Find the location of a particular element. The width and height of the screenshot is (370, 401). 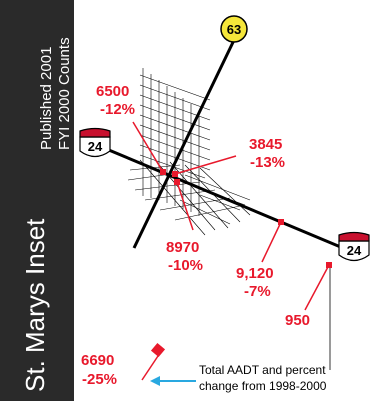

count-change-8970: -10% is located at coordinates (185, 265).